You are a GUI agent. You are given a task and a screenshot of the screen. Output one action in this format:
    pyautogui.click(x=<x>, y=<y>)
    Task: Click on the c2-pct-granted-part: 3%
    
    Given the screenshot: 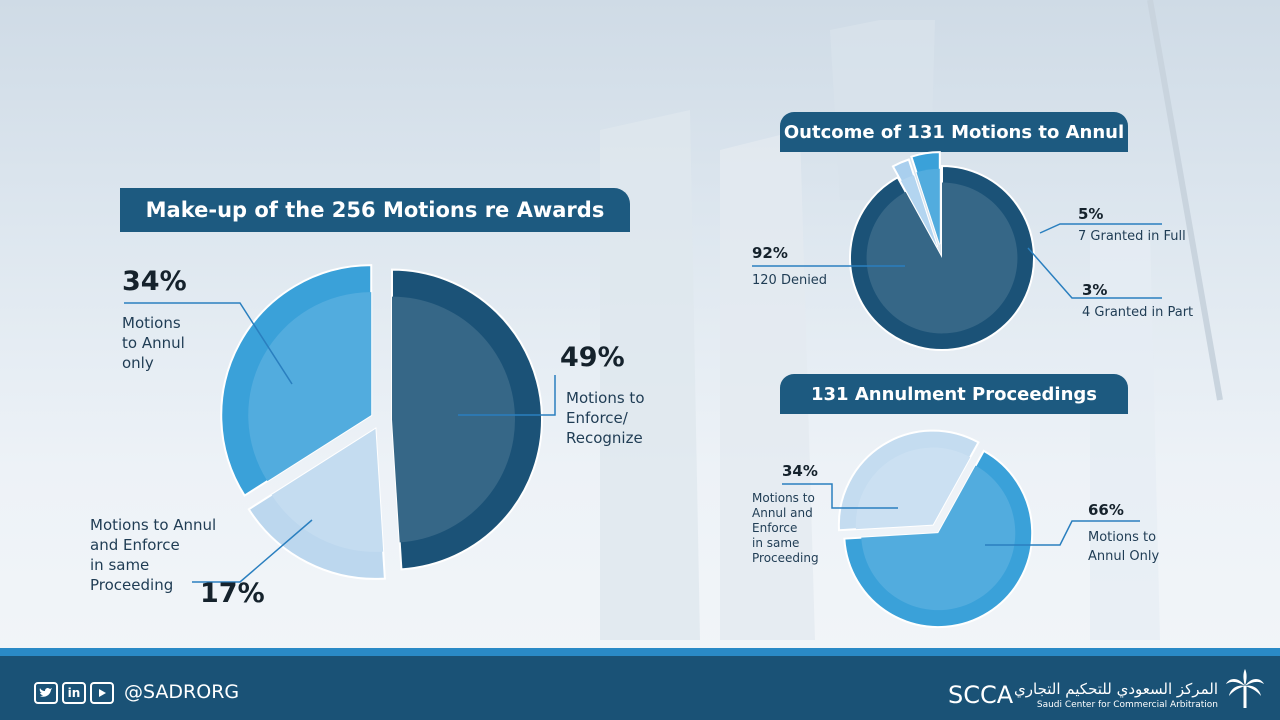 What is the action you would take?
    pyautogui.click(x=1095, y=290)
    